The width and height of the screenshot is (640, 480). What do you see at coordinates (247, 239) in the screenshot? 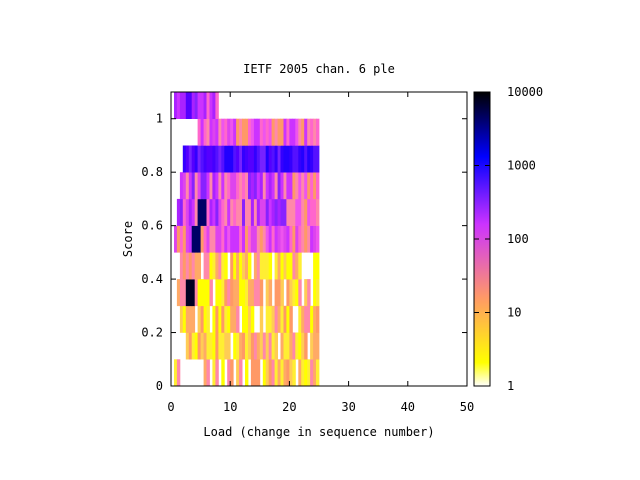
I see `heatmap-cells` at bounding box center [247, 239].